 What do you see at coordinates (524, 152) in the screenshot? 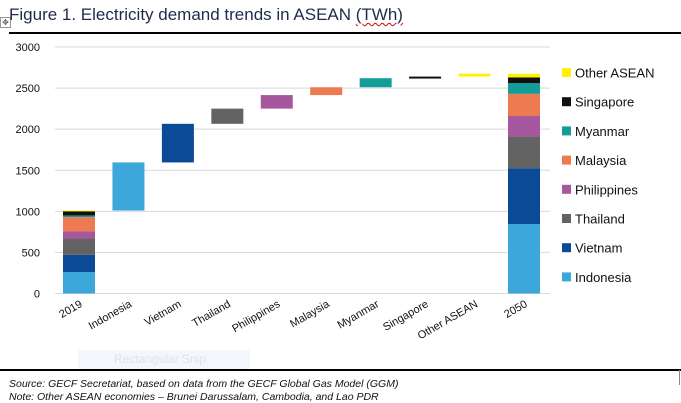
I see `bar-2050-thailand` at bounding box center [524, 152].